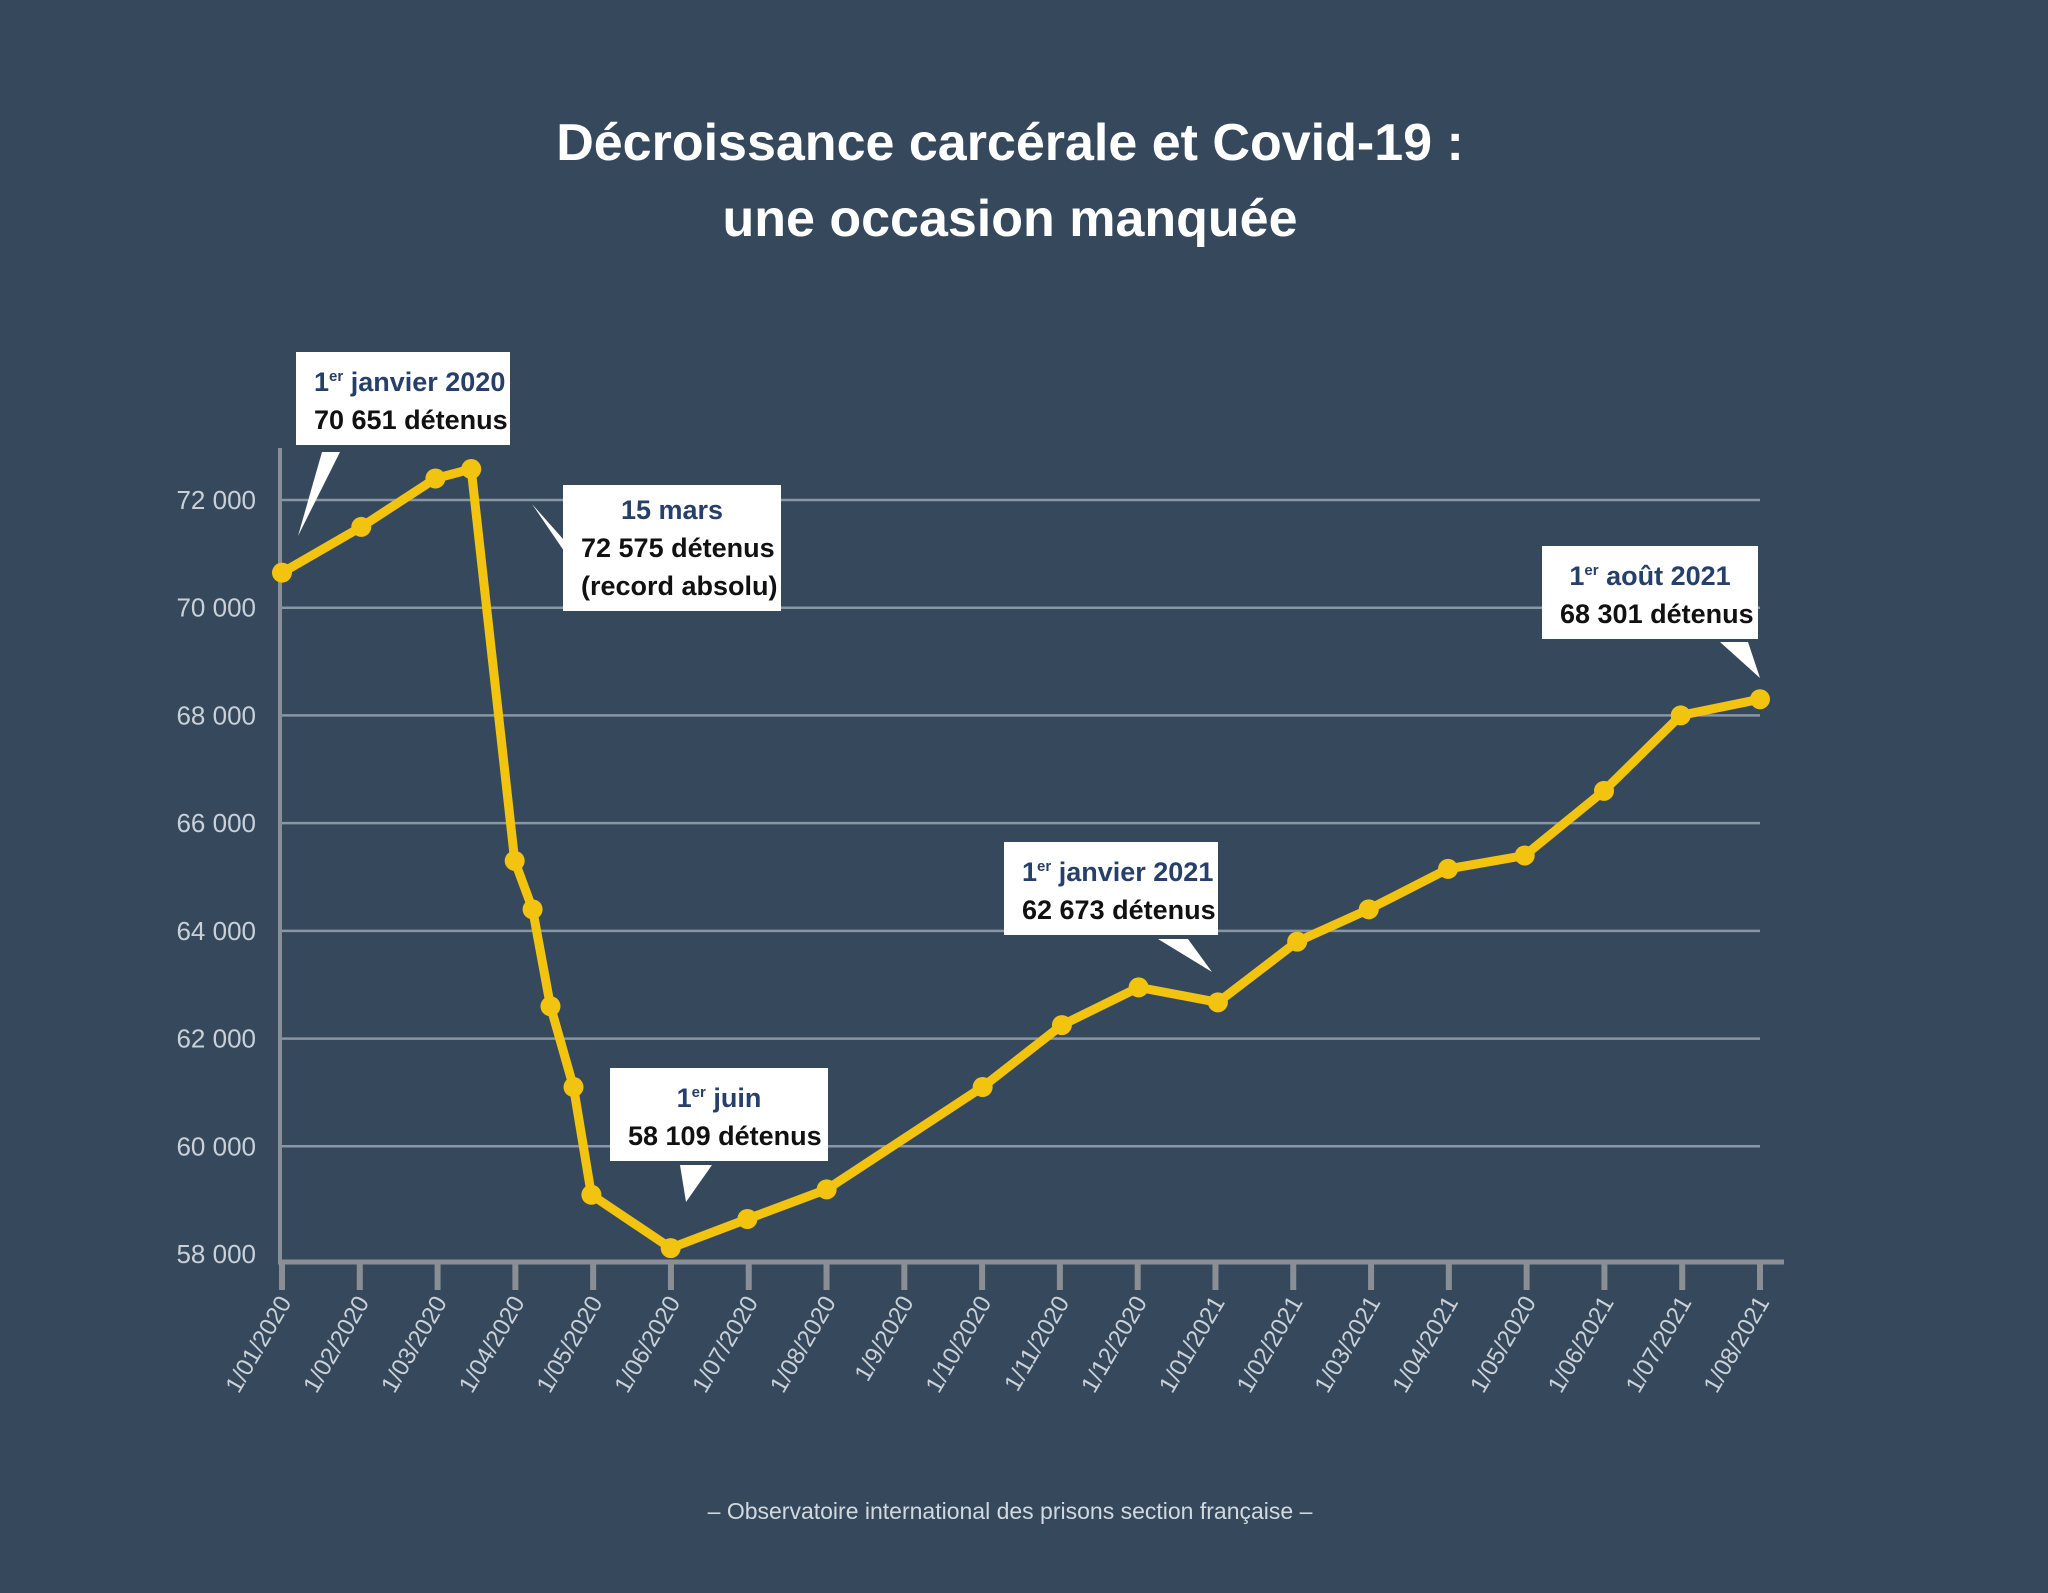  I want to click on y-tick-label: 60 000, so click(216, 1146).